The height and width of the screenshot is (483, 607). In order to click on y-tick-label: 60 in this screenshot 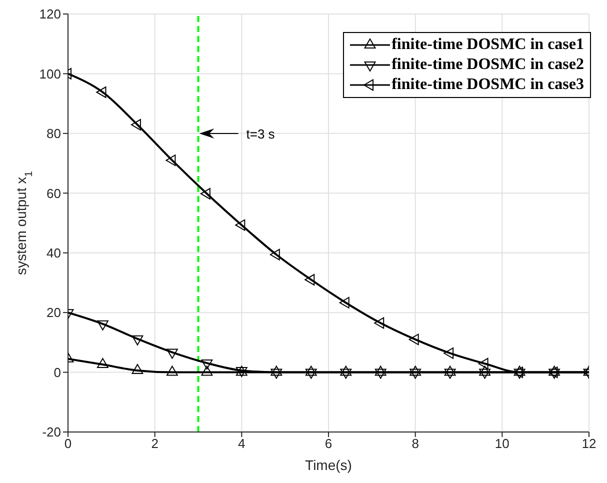, I will do `click(53, 193)`.